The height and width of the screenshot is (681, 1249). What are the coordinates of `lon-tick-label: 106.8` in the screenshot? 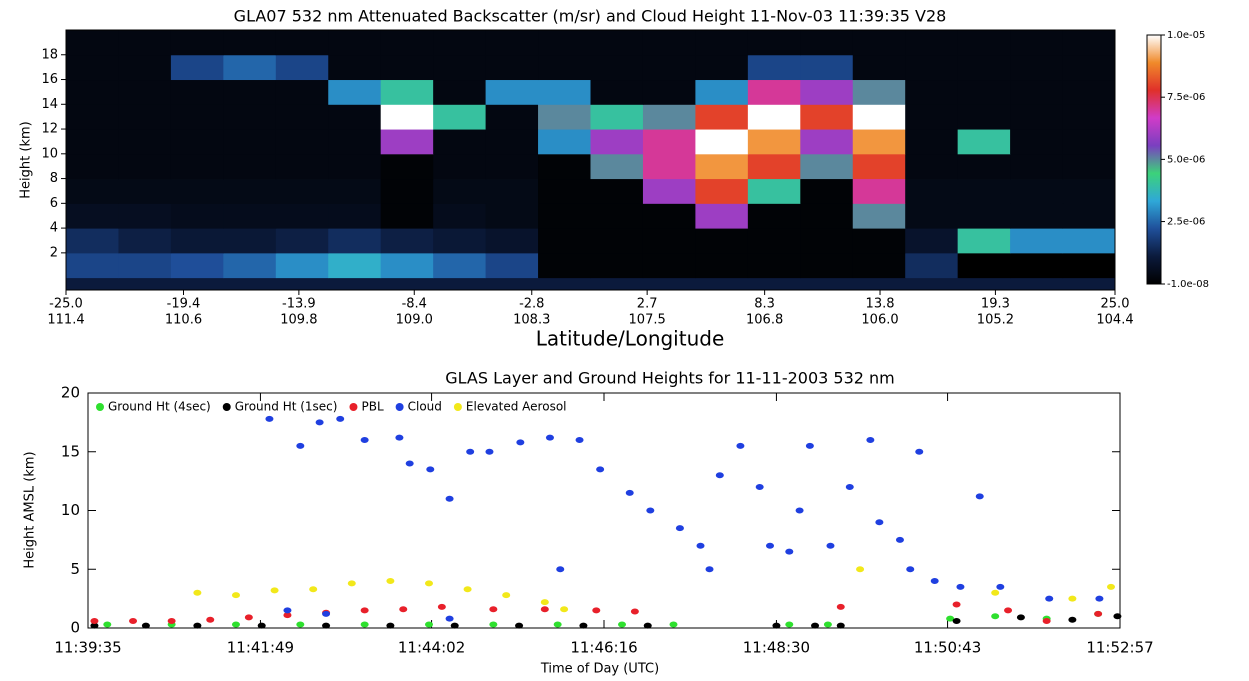 It's located at (764, 320).